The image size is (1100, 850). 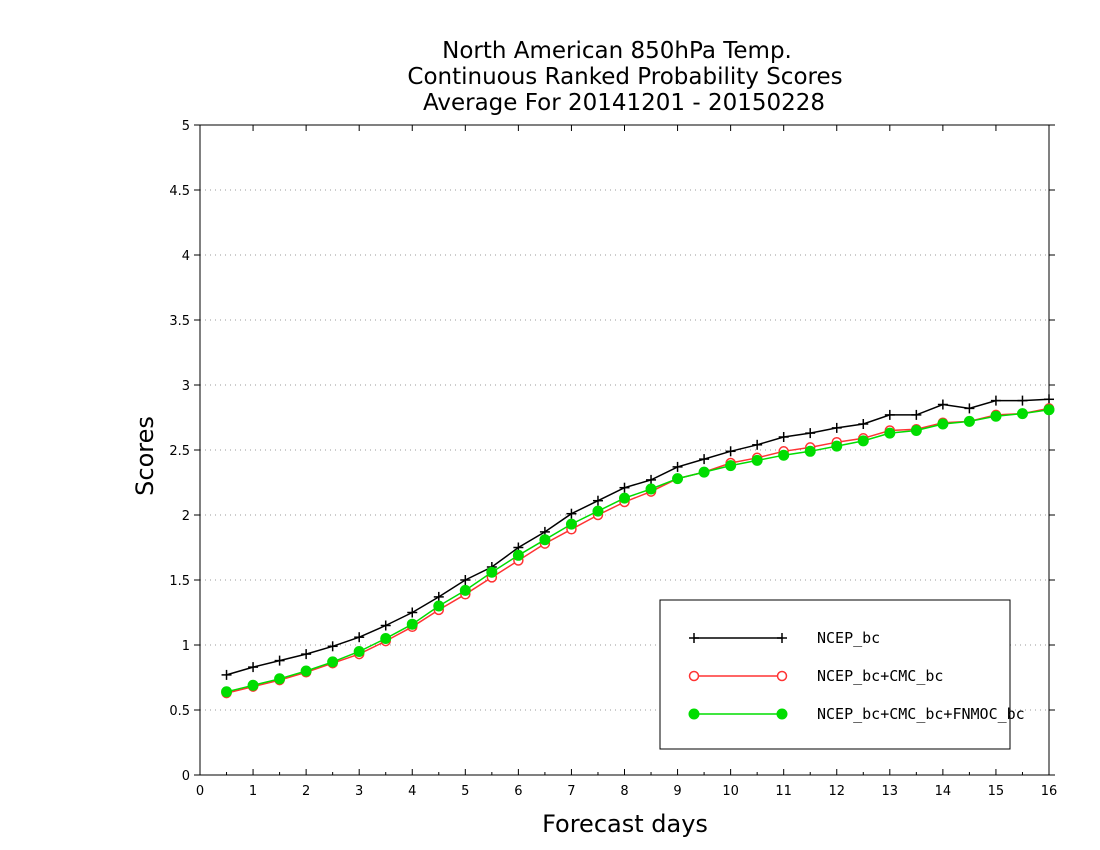 What do you see at coordinates (1049, 791) in the screenshot?
I see `x-tick-label: 16` at bounding box center [1049, 791].